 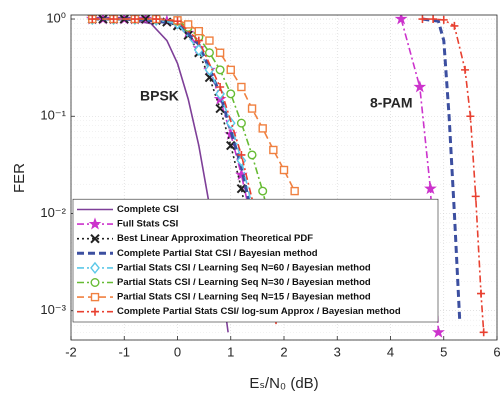 I want to click on y-axis-label: FER, so click(x=19, y=178).